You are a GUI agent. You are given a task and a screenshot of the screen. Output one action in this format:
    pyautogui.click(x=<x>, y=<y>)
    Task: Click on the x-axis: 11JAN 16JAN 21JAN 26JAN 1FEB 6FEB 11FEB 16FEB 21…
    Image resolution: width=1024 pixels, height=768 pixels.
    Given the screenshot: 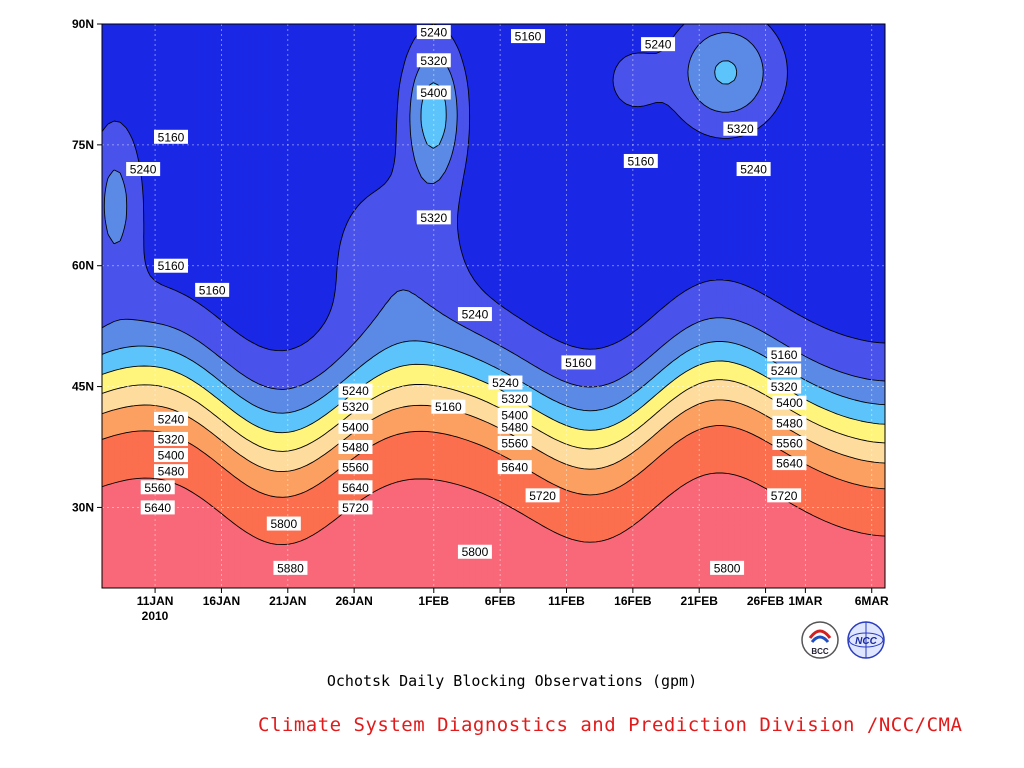 What is the action you would take?
    pyautogui.click(x=513, y=598)
    